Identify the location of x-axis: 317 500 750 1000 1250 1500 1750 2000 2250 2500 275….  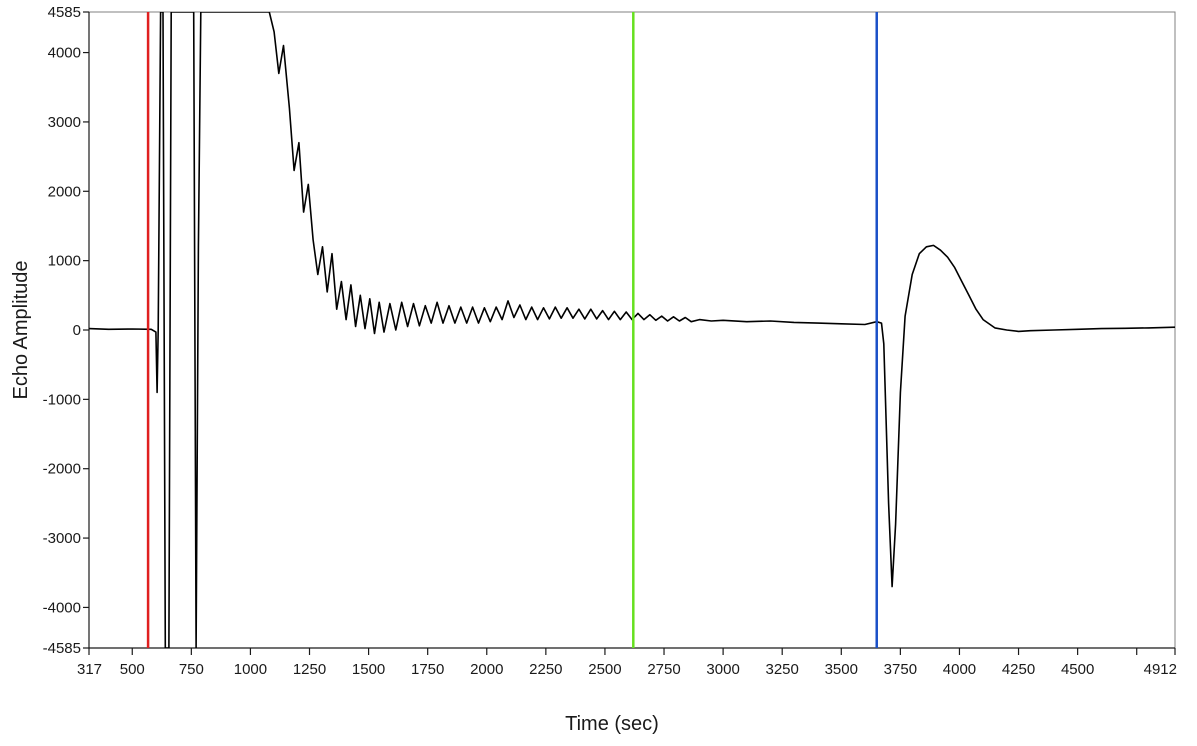
(627, 662).